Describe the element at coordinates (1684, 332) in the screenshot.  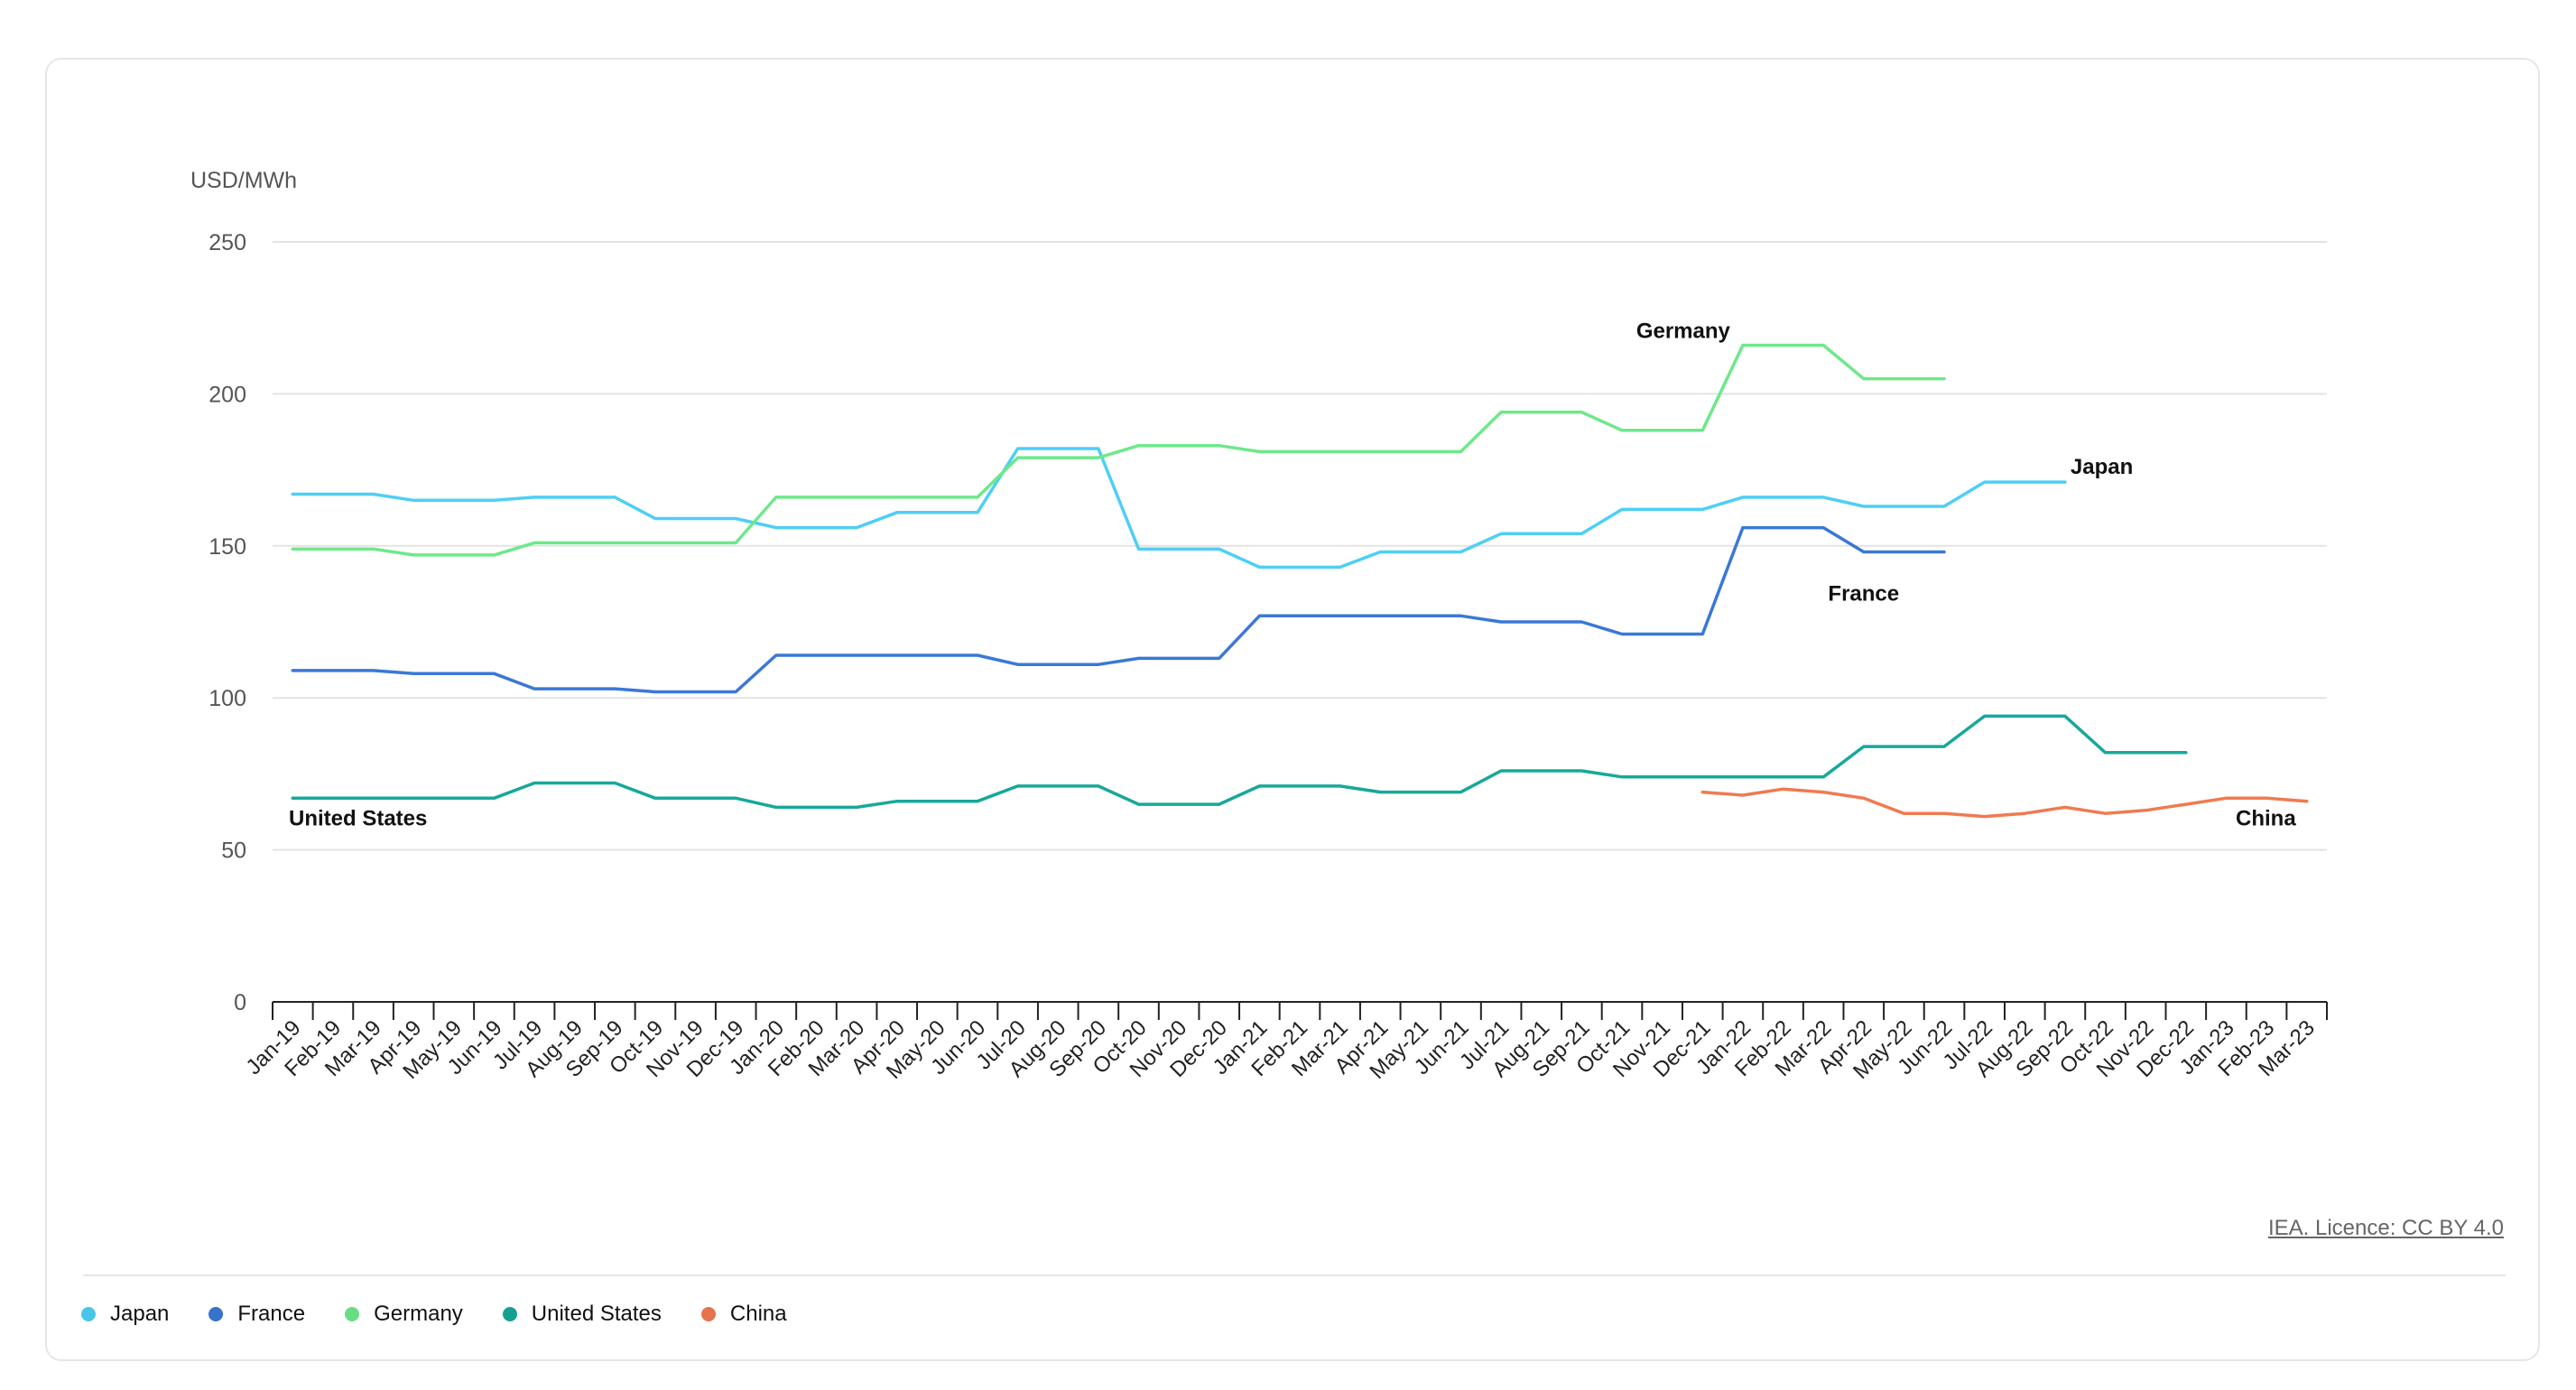
I see `annotation-germany: Germany` at that location.